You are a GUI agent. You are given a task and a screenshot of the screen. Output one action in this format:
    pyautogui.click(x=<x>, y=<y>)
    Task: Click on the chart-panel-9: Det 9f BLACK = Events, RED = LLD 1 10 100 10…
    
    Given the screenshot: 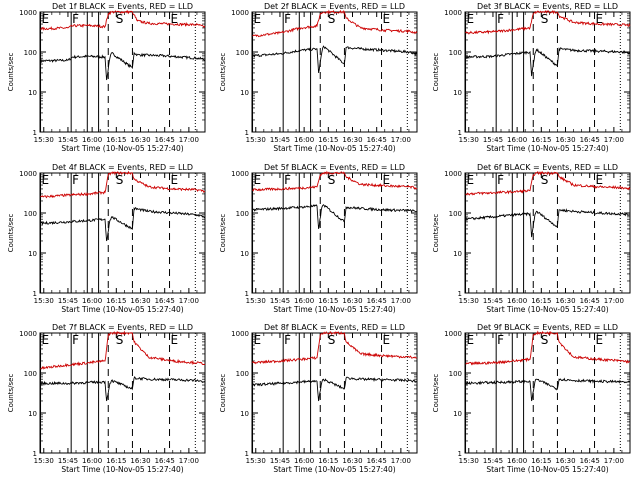 What is the action you would take?
    pyautogui.click(x=531, y=398)
    